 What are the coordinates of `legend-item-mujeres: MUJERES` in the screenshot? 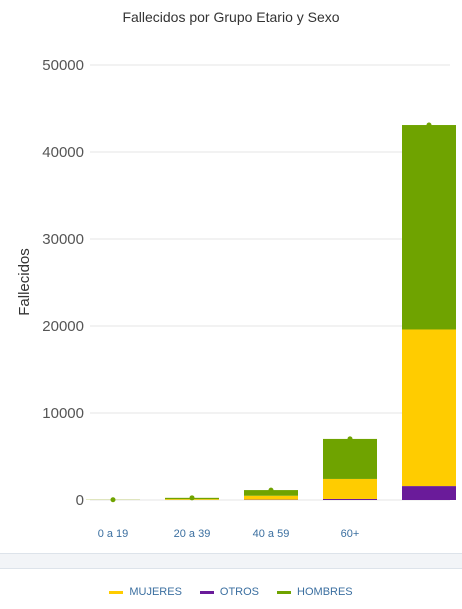 It's located at (145, 592).